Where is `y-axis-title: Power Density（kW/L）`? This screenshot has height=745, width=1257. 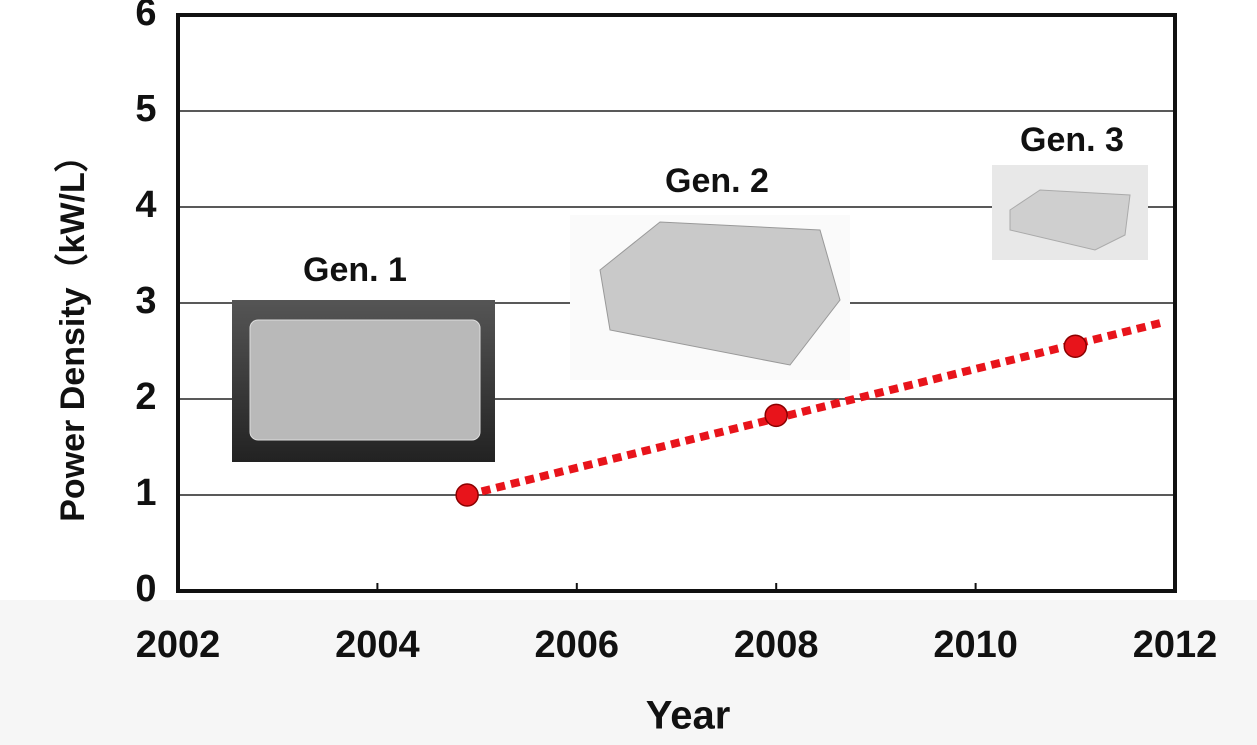
y-axis-title: Power Density（kW/L） is located at coordinates (72, 330).